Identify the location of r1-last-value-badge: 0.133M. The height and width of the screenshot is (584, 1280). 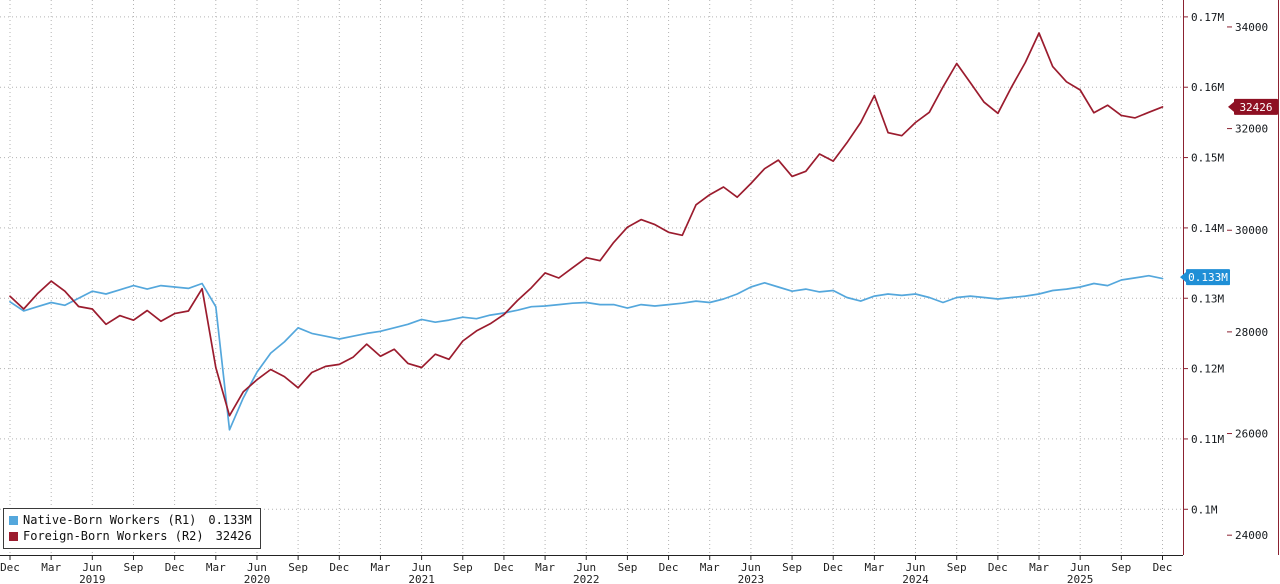
(1205, 277).